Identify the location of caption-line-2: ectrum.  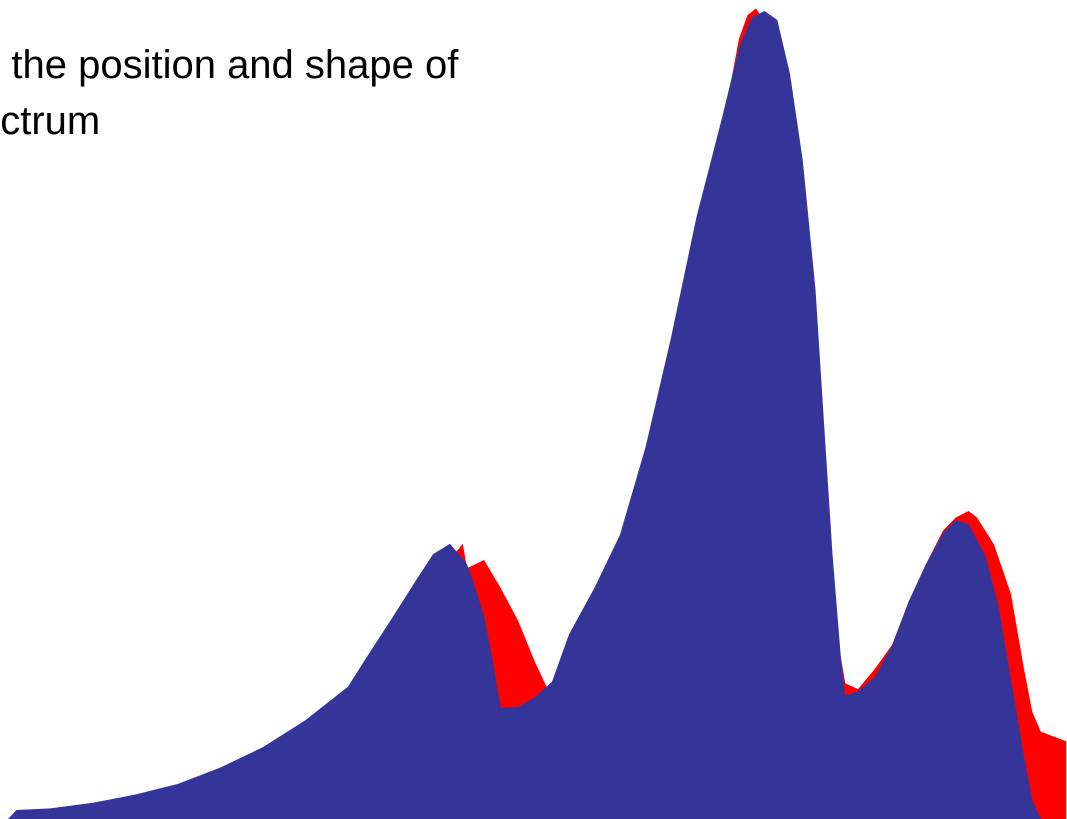
(50, 121).